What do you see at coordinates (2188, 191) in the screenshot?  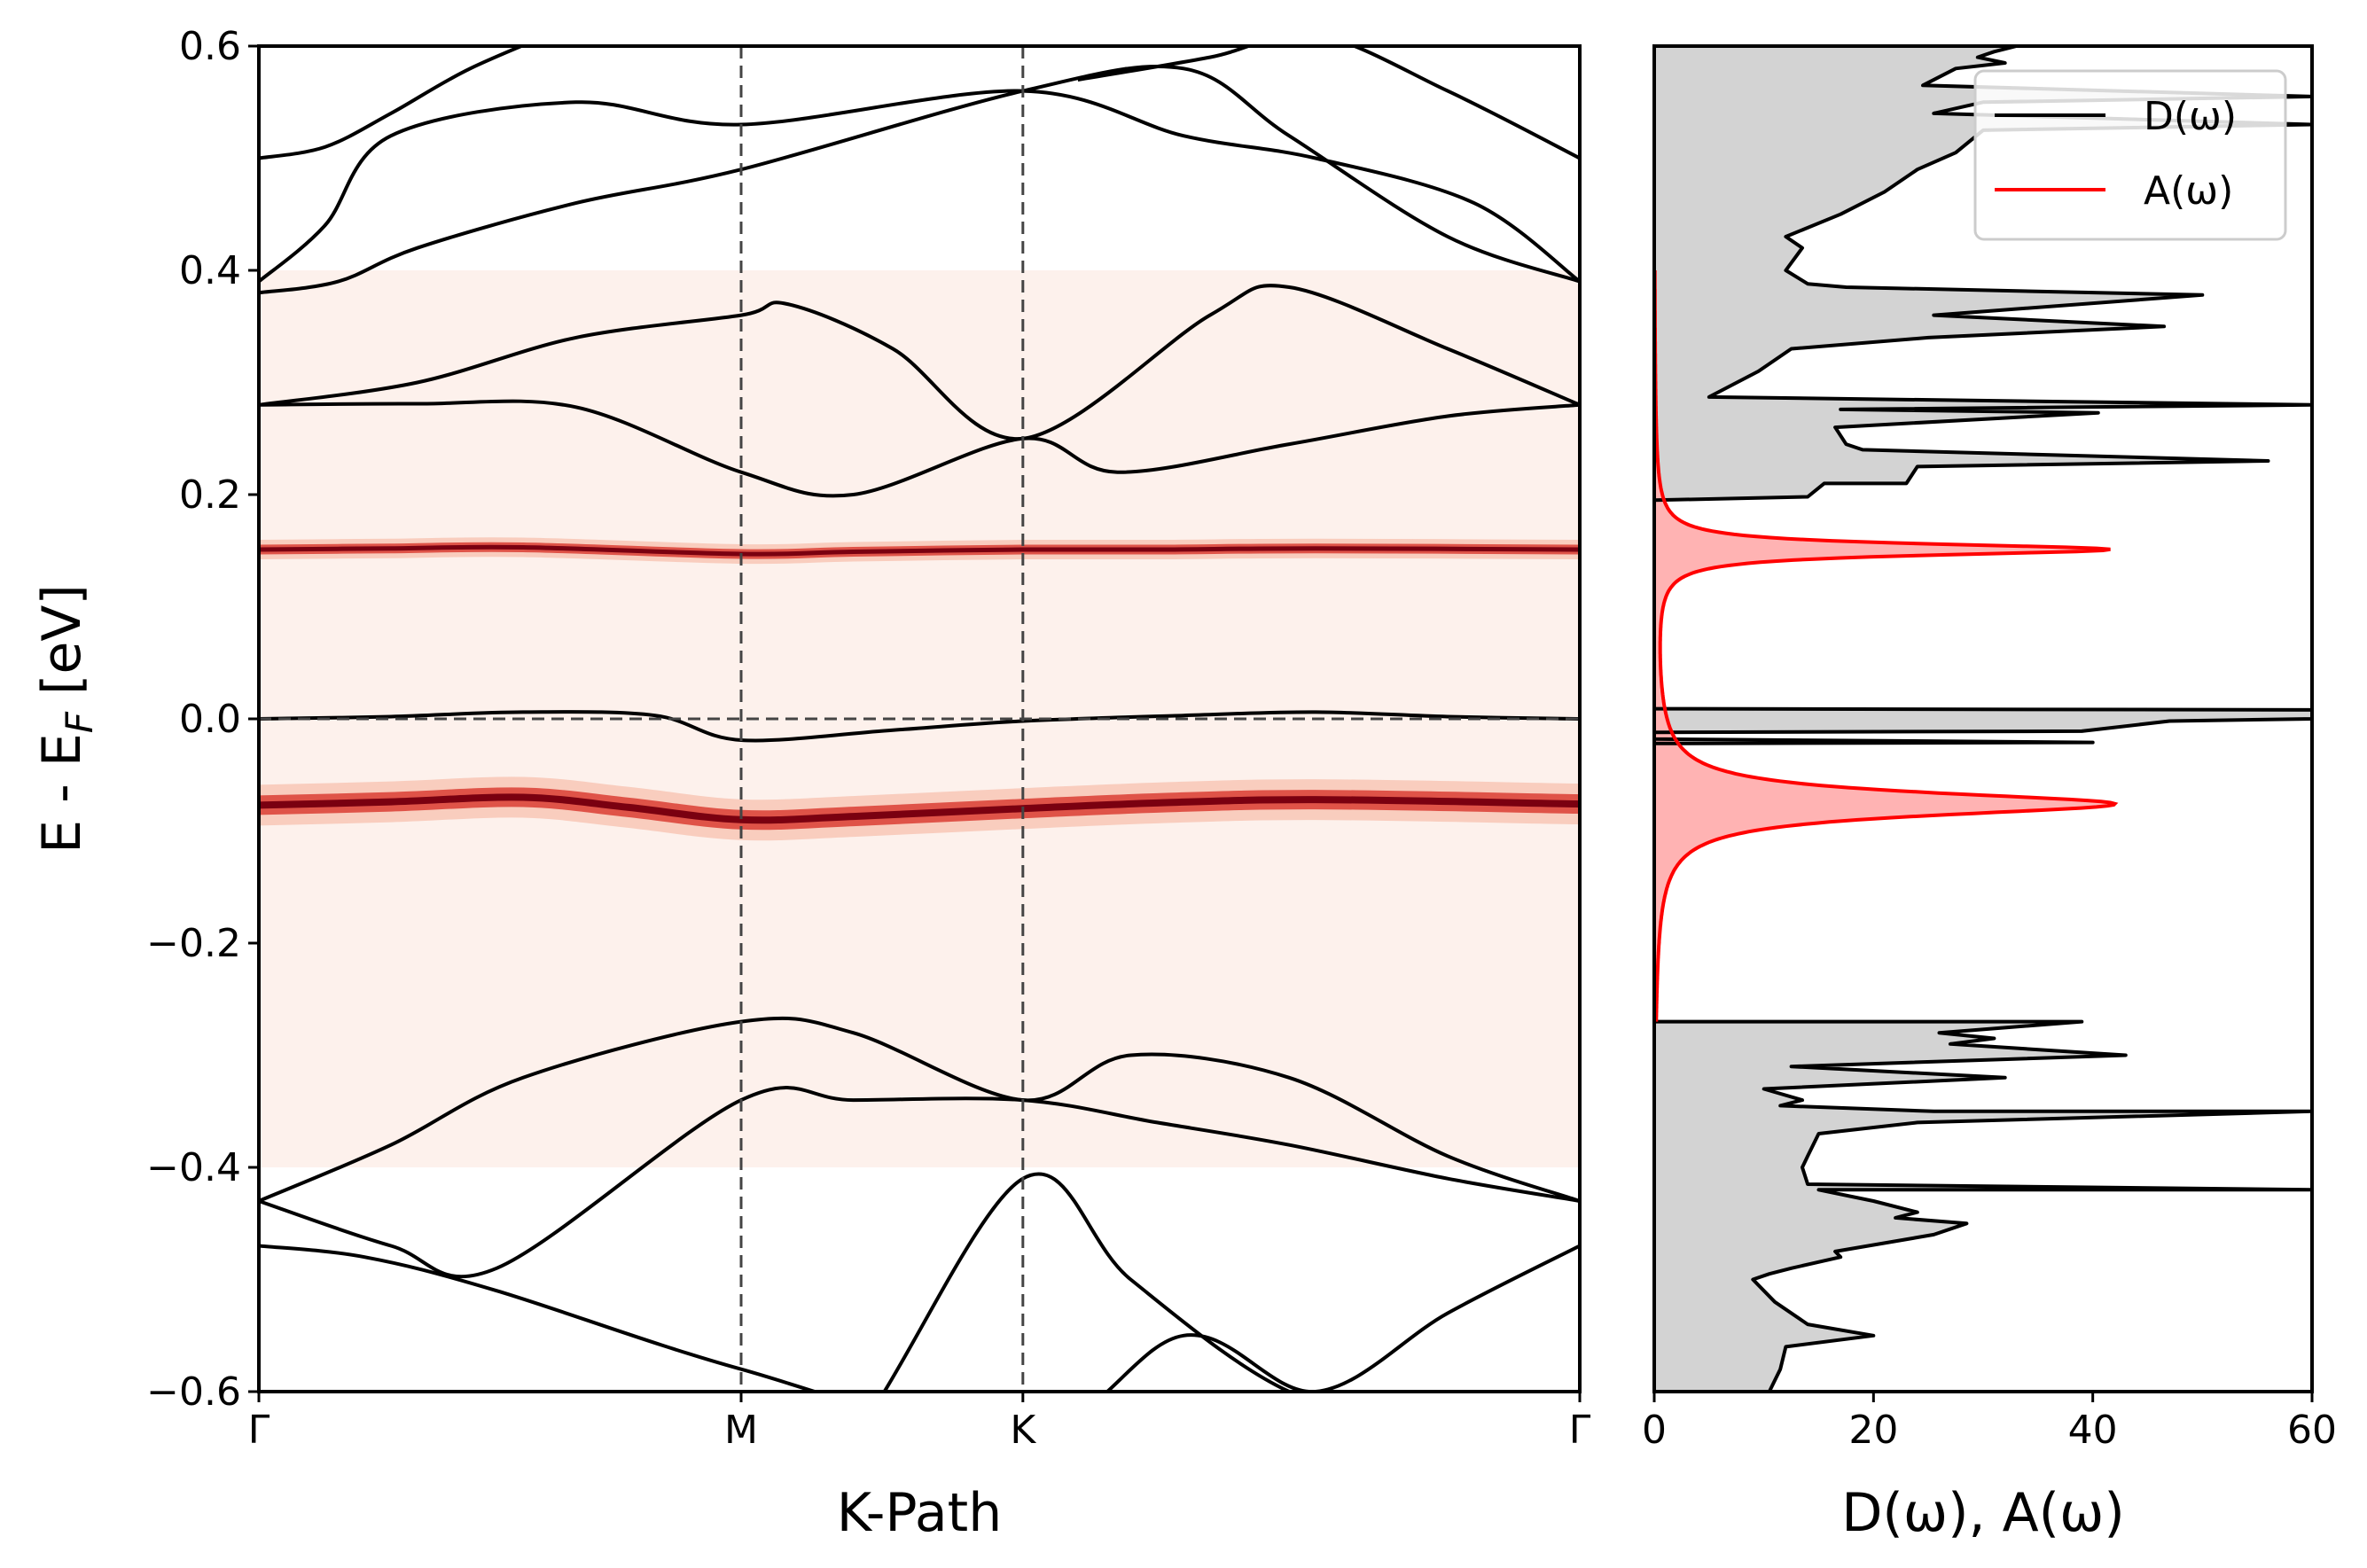 I see `legend-label-aw: A(ω)` at bounding box center [2188, 191].